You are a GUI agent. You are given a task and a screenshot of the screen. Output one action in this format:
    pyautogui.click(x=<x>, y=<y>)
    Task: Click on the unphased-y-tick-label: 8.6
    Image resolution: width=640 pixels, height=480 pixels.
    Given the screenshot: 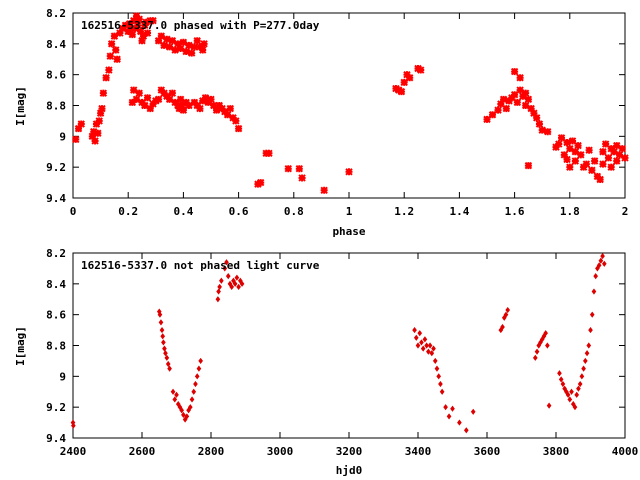 What is the action you would take?
    pyautogui.click(x=56, y=315)
    